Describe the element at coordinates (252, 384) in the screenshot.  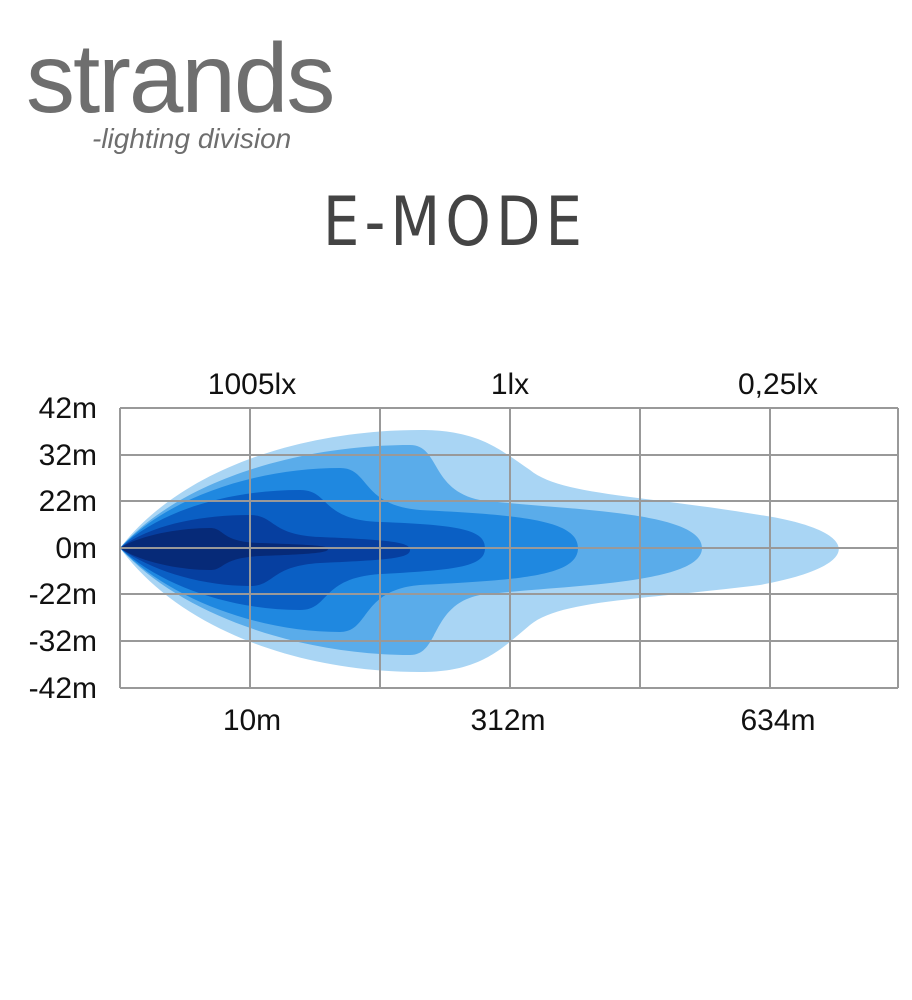
I see `lux-label: 1005lx` at that location.